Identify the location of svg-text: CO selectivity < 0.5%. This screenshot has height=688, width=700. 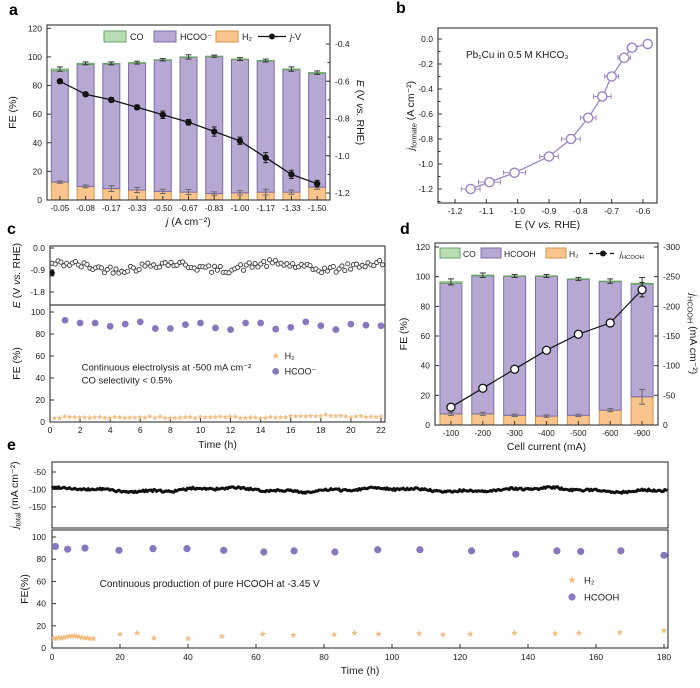
(127, 380).